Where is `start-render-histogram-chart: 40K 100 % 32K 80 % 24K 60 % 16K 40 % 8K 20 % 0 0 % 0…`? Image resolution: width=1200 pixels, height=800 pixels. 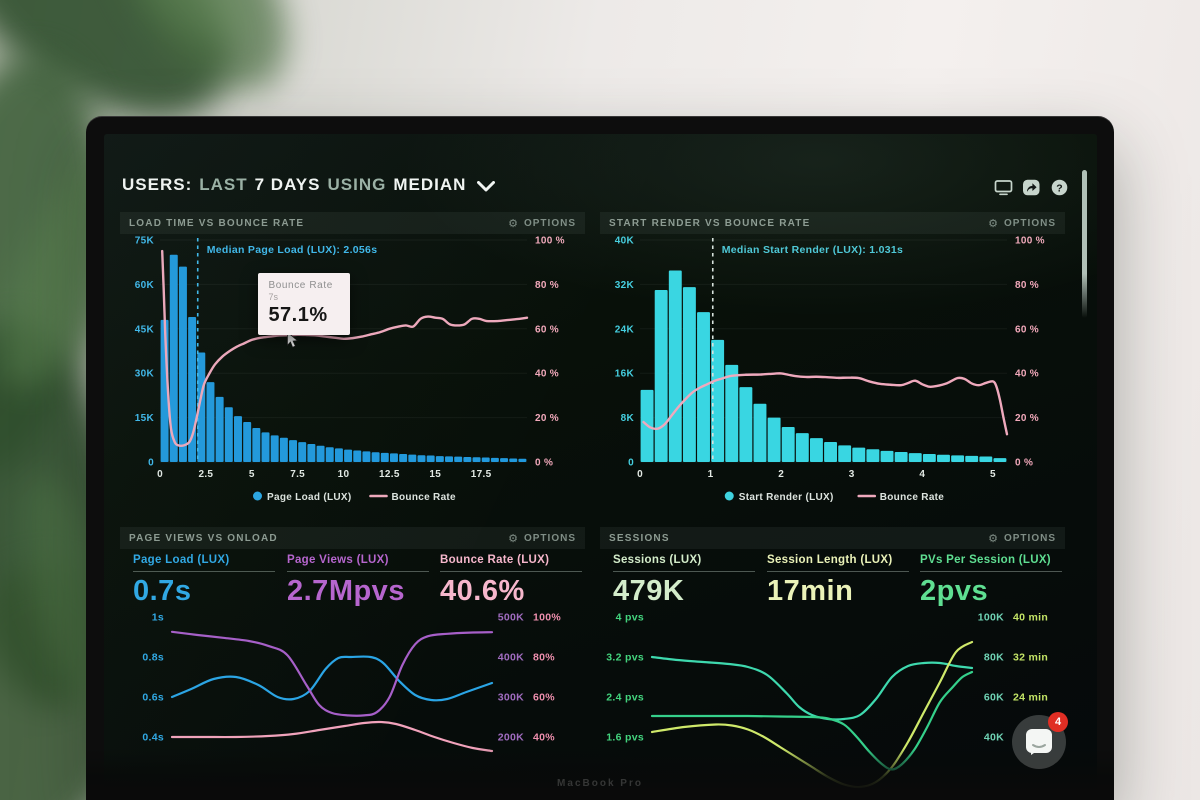
start-render-histogram-chart: 40K 100 % 32K 80 % 24K 60 % 16K 40 % 8K 20 % 0 0 % 0… is located at coordinates (832, 373).